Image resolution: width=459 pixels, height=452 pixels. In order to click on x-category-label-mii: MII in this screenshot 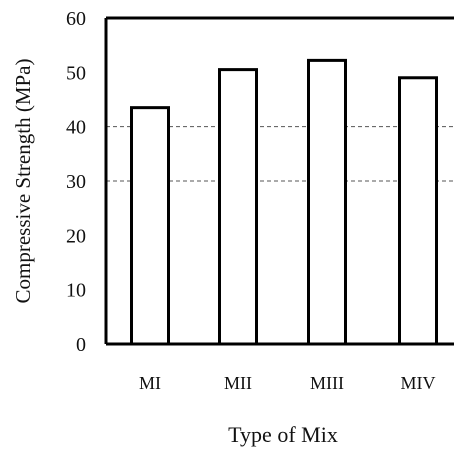, I will do `click(238, 383)`.